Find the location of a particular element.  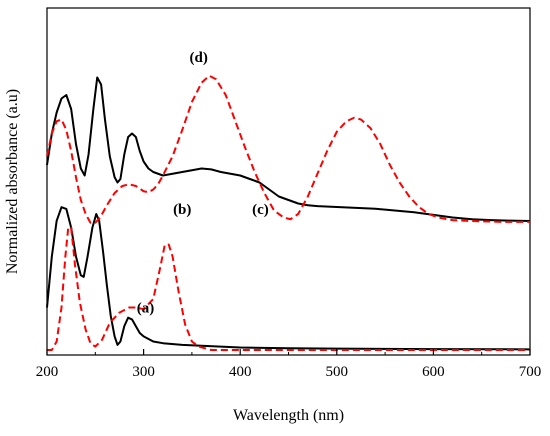

series-label-d: (d) is located at coordinates (198, 58).